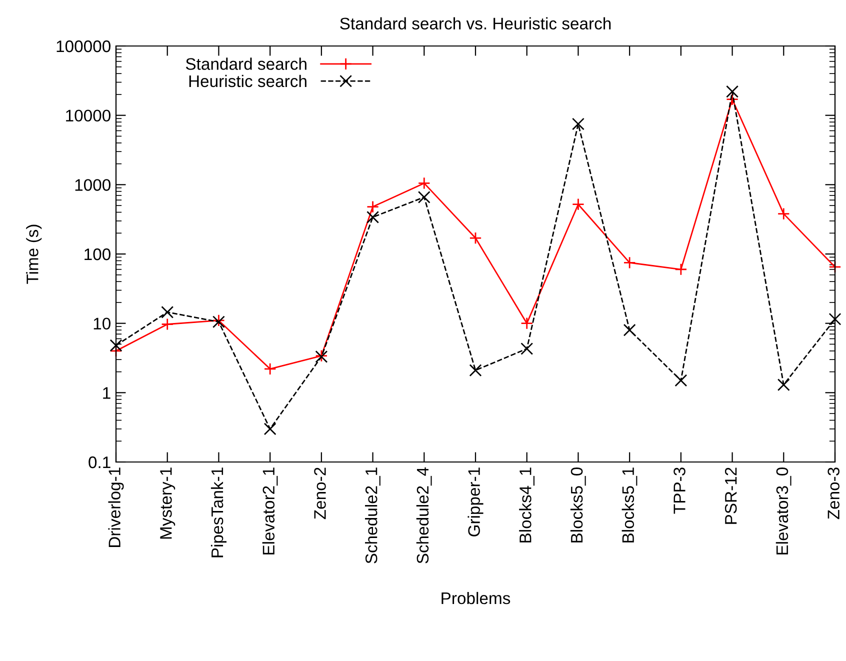 This screenshot has height=661, width=846. I want to click on x-tick-label: Mystery-1, so click(168, 503).